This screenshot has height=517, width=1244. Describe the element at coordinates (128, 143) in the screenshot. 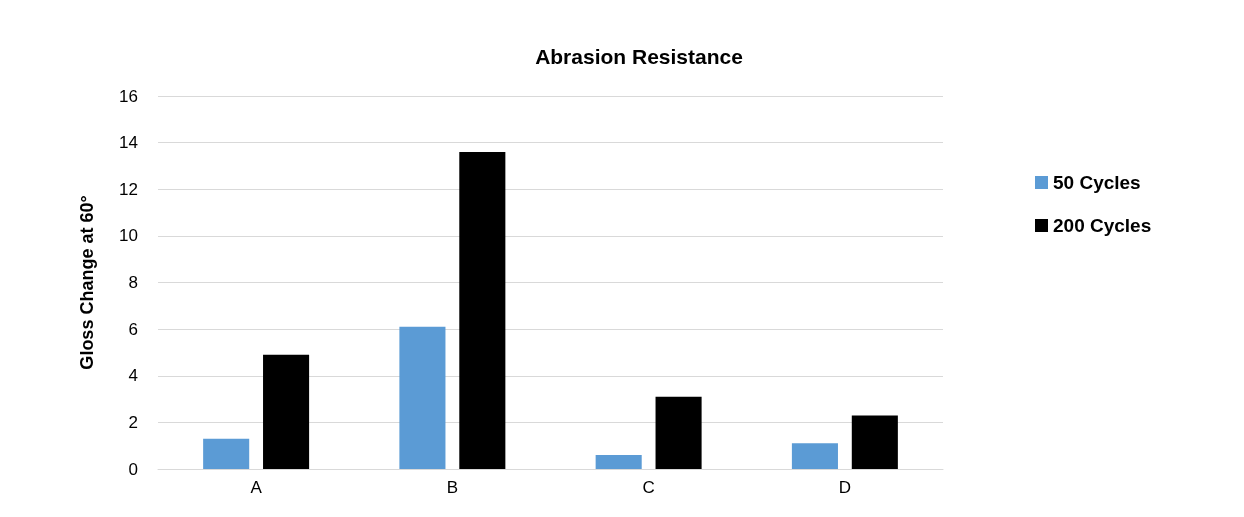

I see `y-tick-label: 14` at that location.